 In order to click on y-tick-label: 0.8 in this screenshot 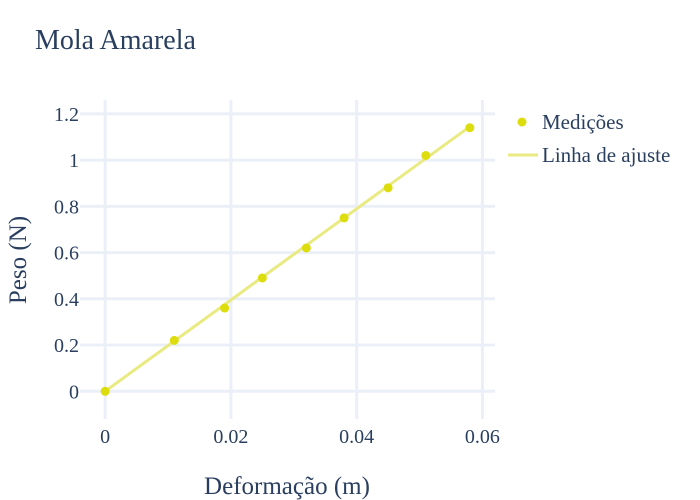, I will do `click(66, 207)`.